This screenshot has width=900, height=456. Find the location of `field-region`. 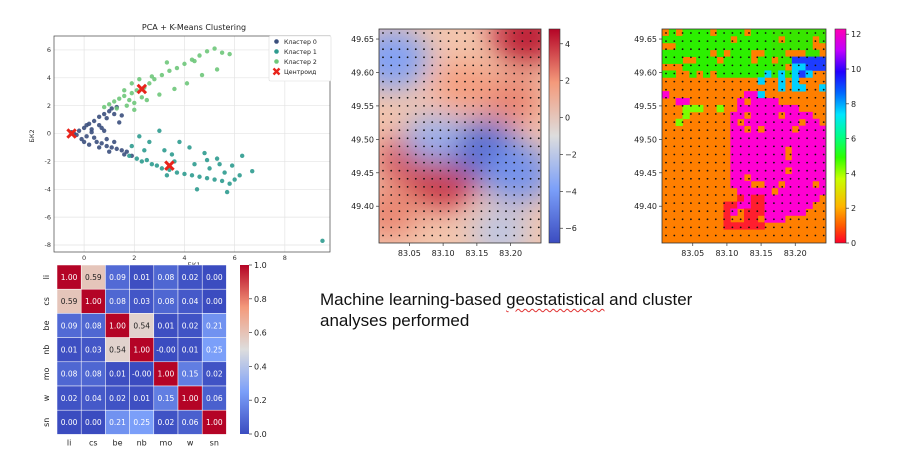

field-region is located at coordinates (511, 172).